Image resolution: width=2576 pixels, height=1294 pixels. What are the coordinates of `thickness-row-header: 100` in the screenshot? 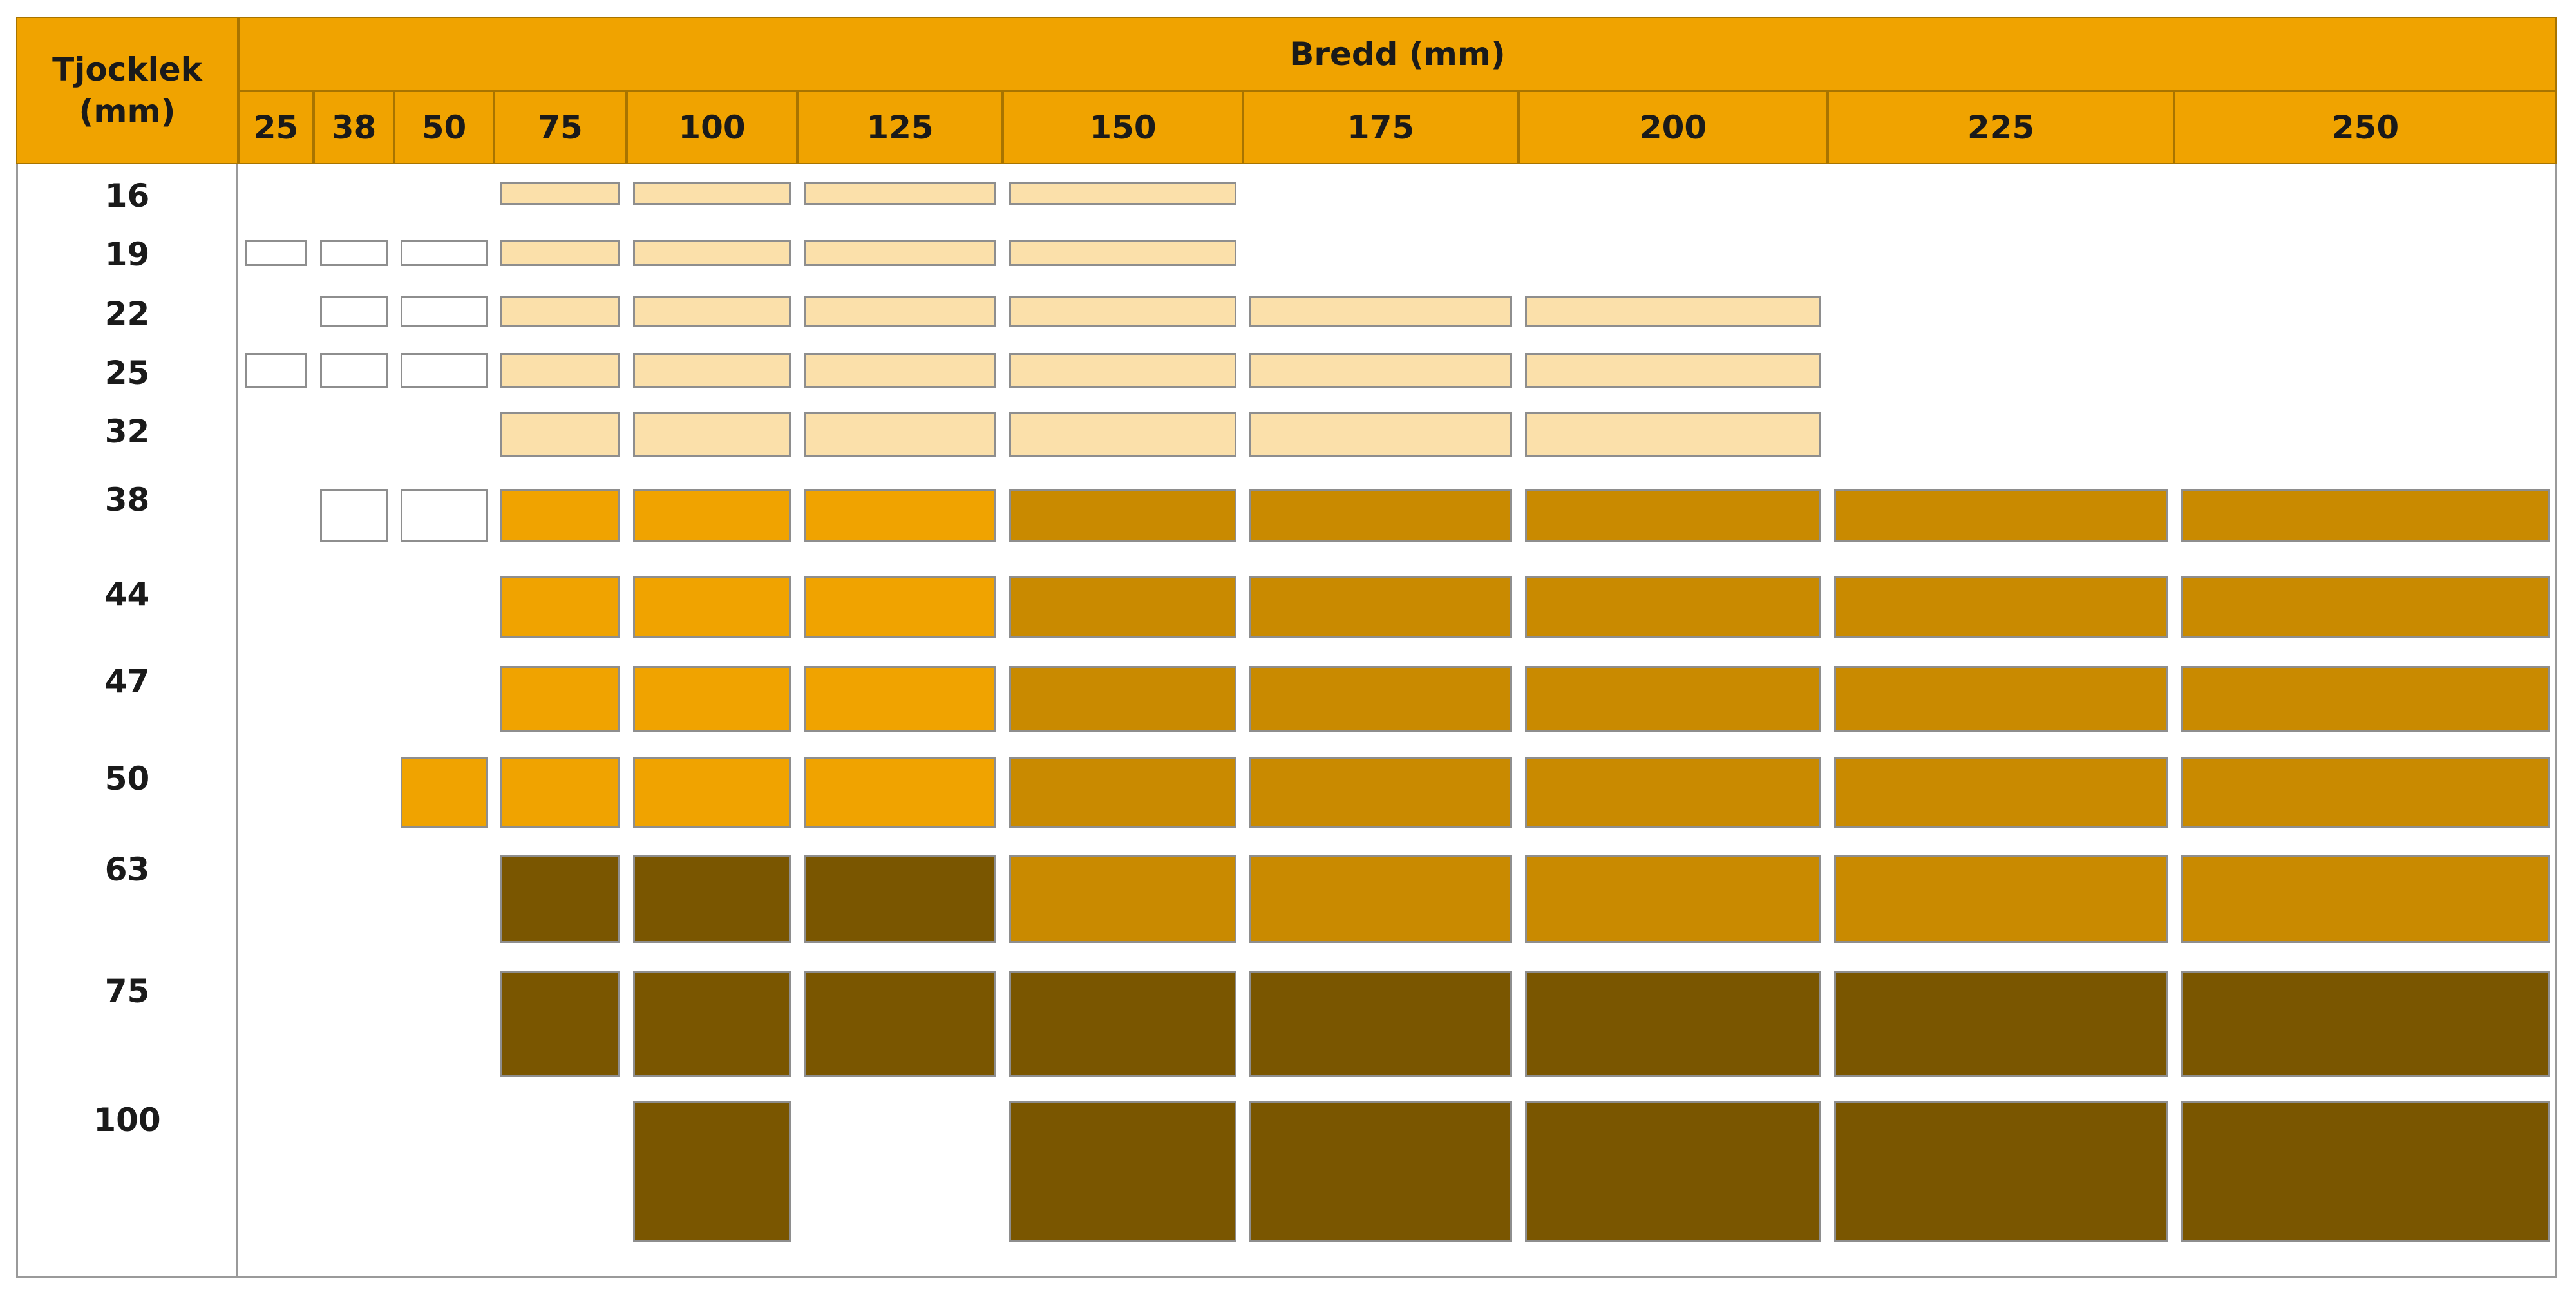 It's located at (127, 1120).